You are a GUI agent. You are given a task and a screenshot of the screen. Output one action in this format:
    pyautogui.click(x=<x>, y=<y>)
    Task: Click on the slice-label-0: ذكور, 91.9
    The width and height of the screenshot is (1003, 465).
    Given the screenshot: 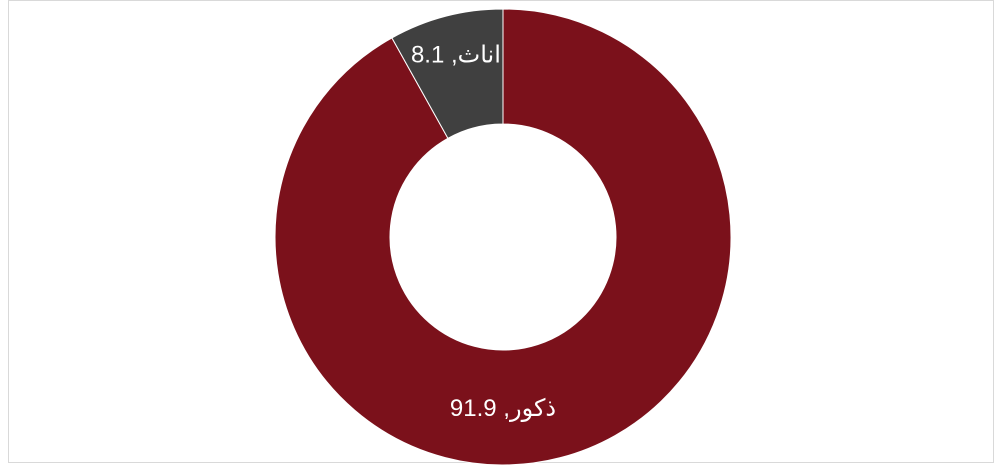 What is the action you would take?
    pyautogui.click(x=503, y=408)
    